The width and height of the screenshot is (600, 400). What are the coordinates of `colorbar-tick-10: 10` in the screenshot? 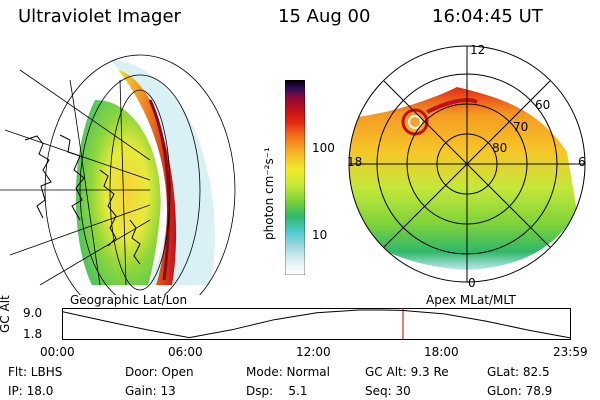 It's located at (320, 235).